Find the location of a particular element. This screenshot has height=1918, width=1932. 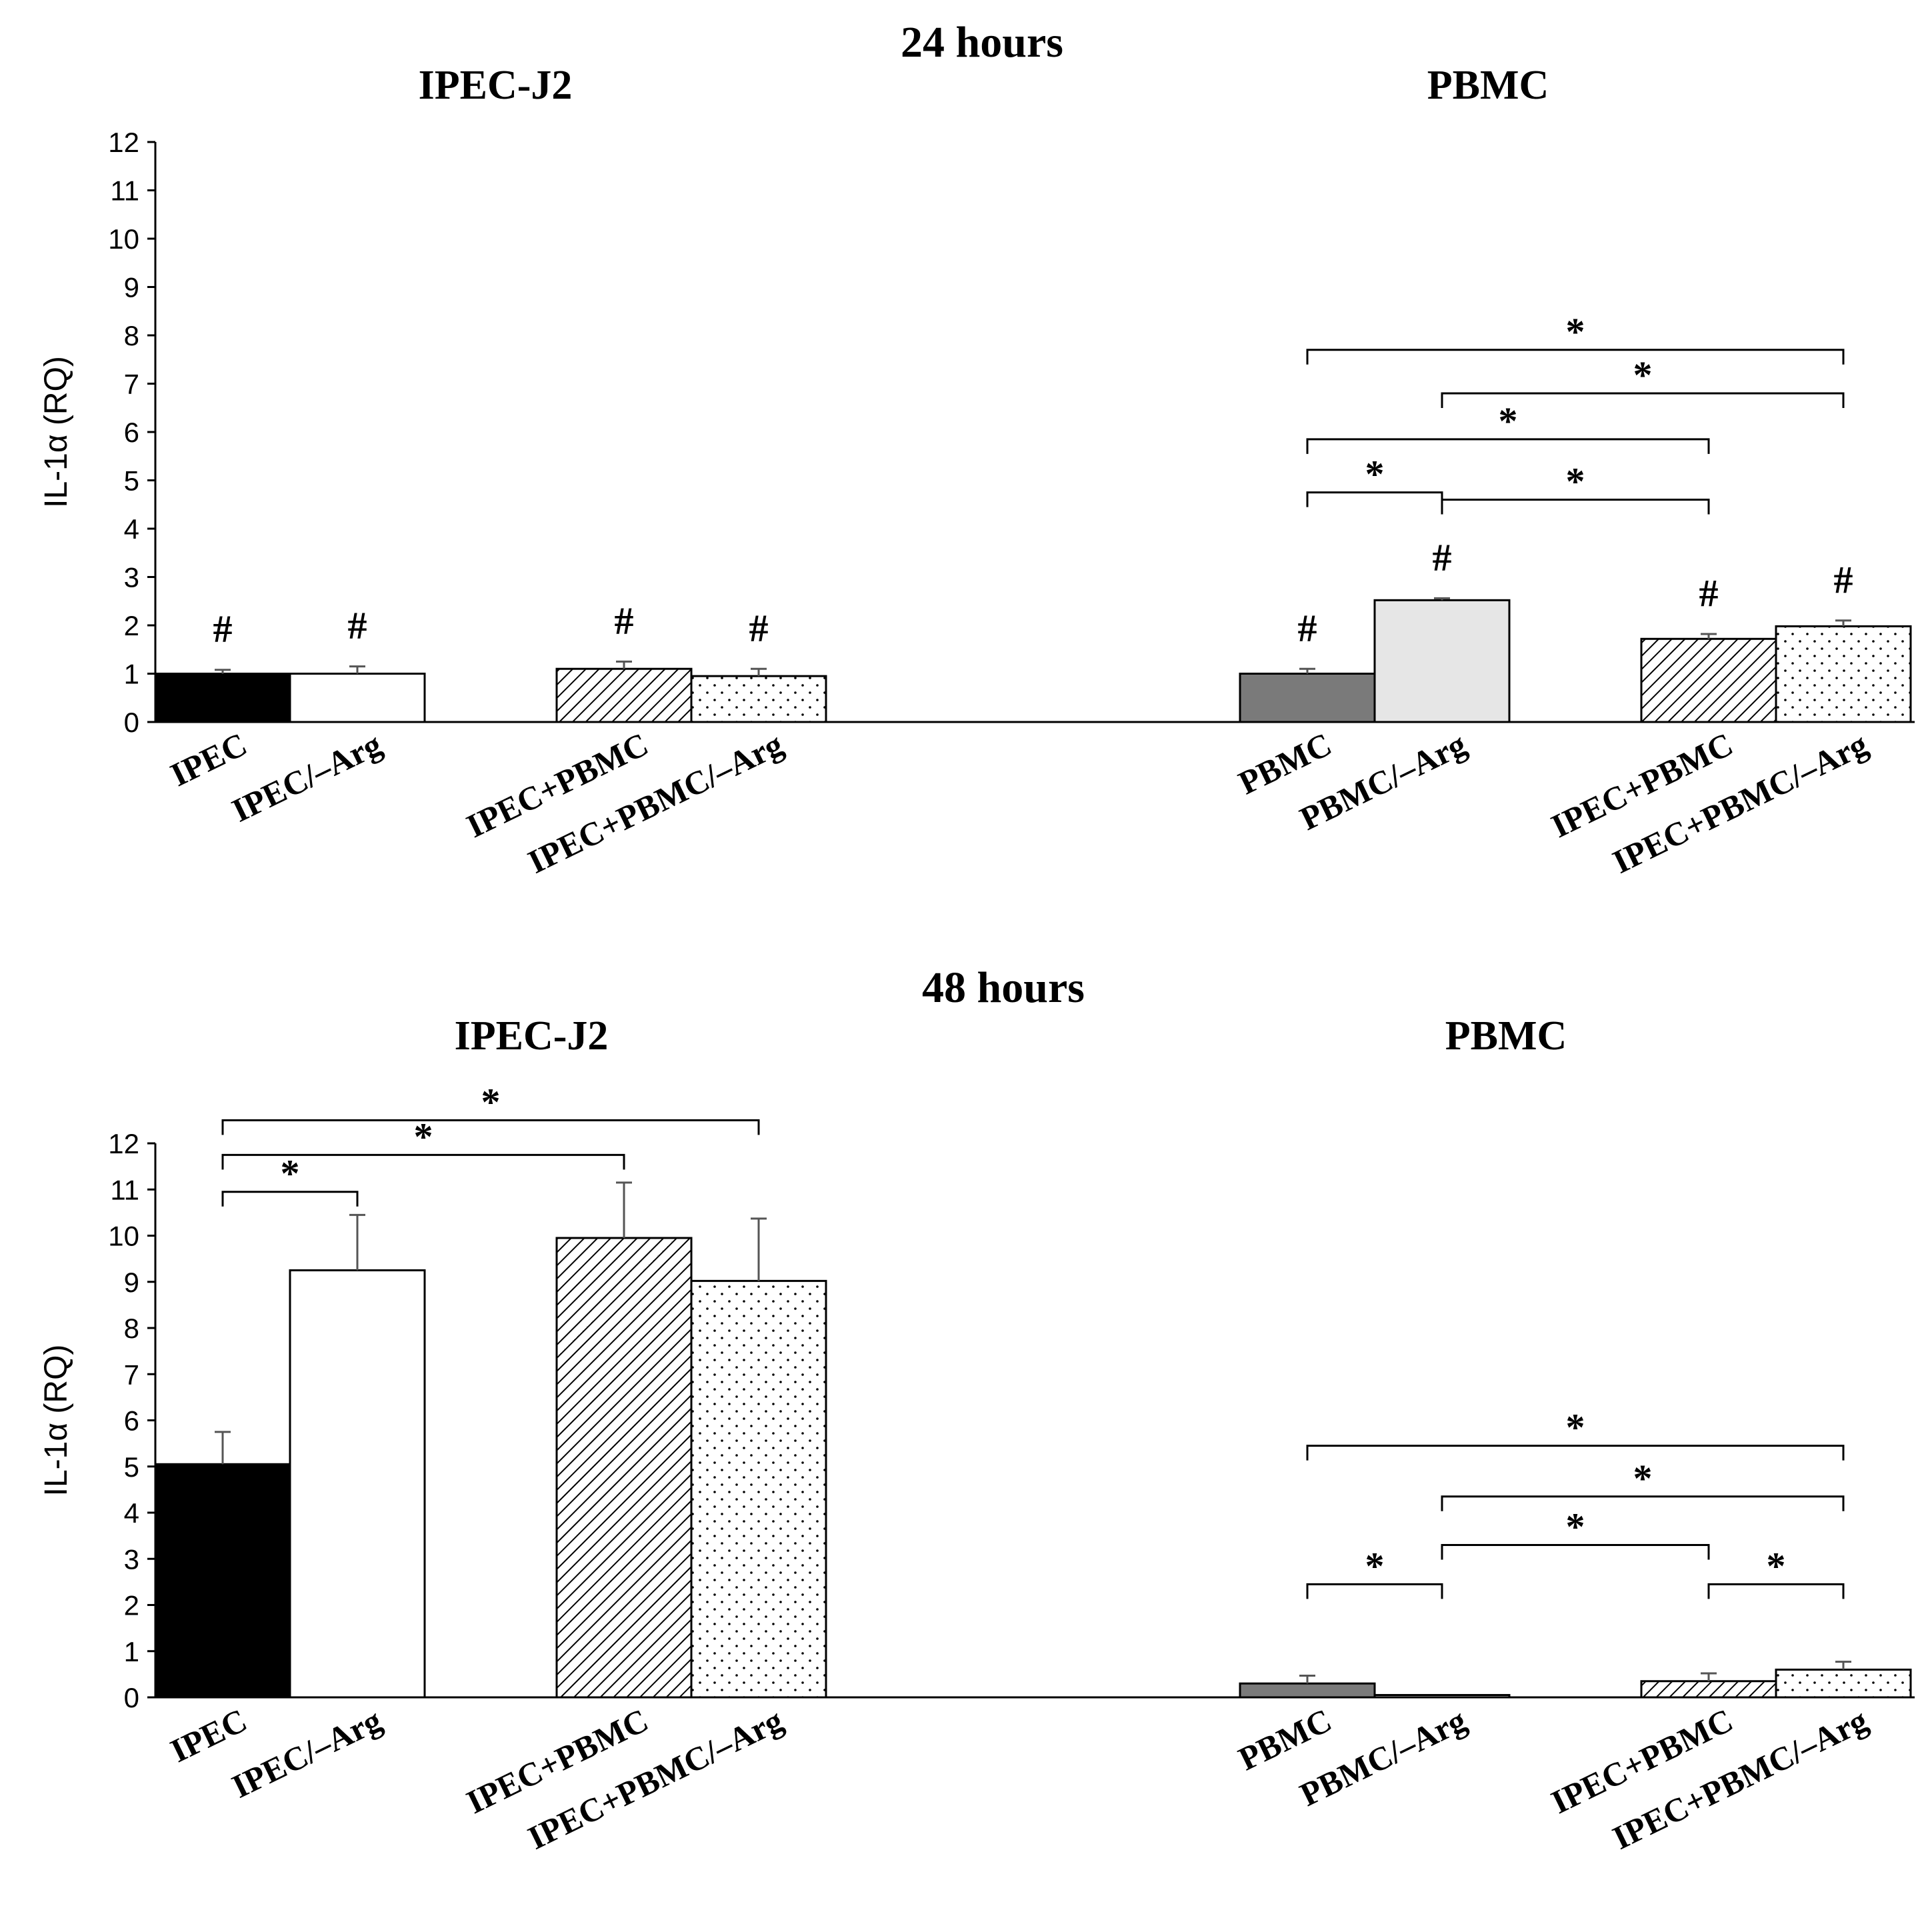

panel-title: 24 hours is located at coordinates (982, 42).